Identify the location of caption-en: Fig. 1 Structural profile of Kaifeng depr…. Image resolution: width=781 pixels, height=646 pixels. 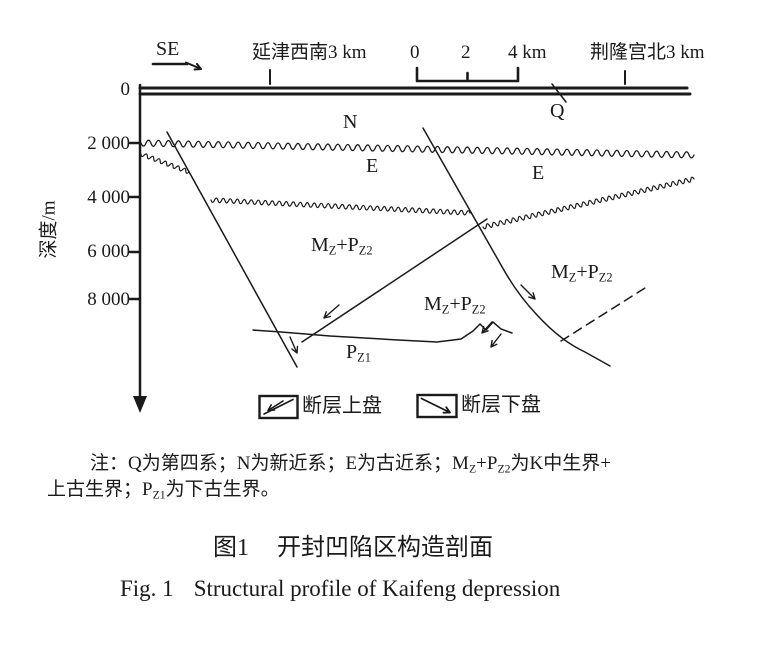
(340, 588).